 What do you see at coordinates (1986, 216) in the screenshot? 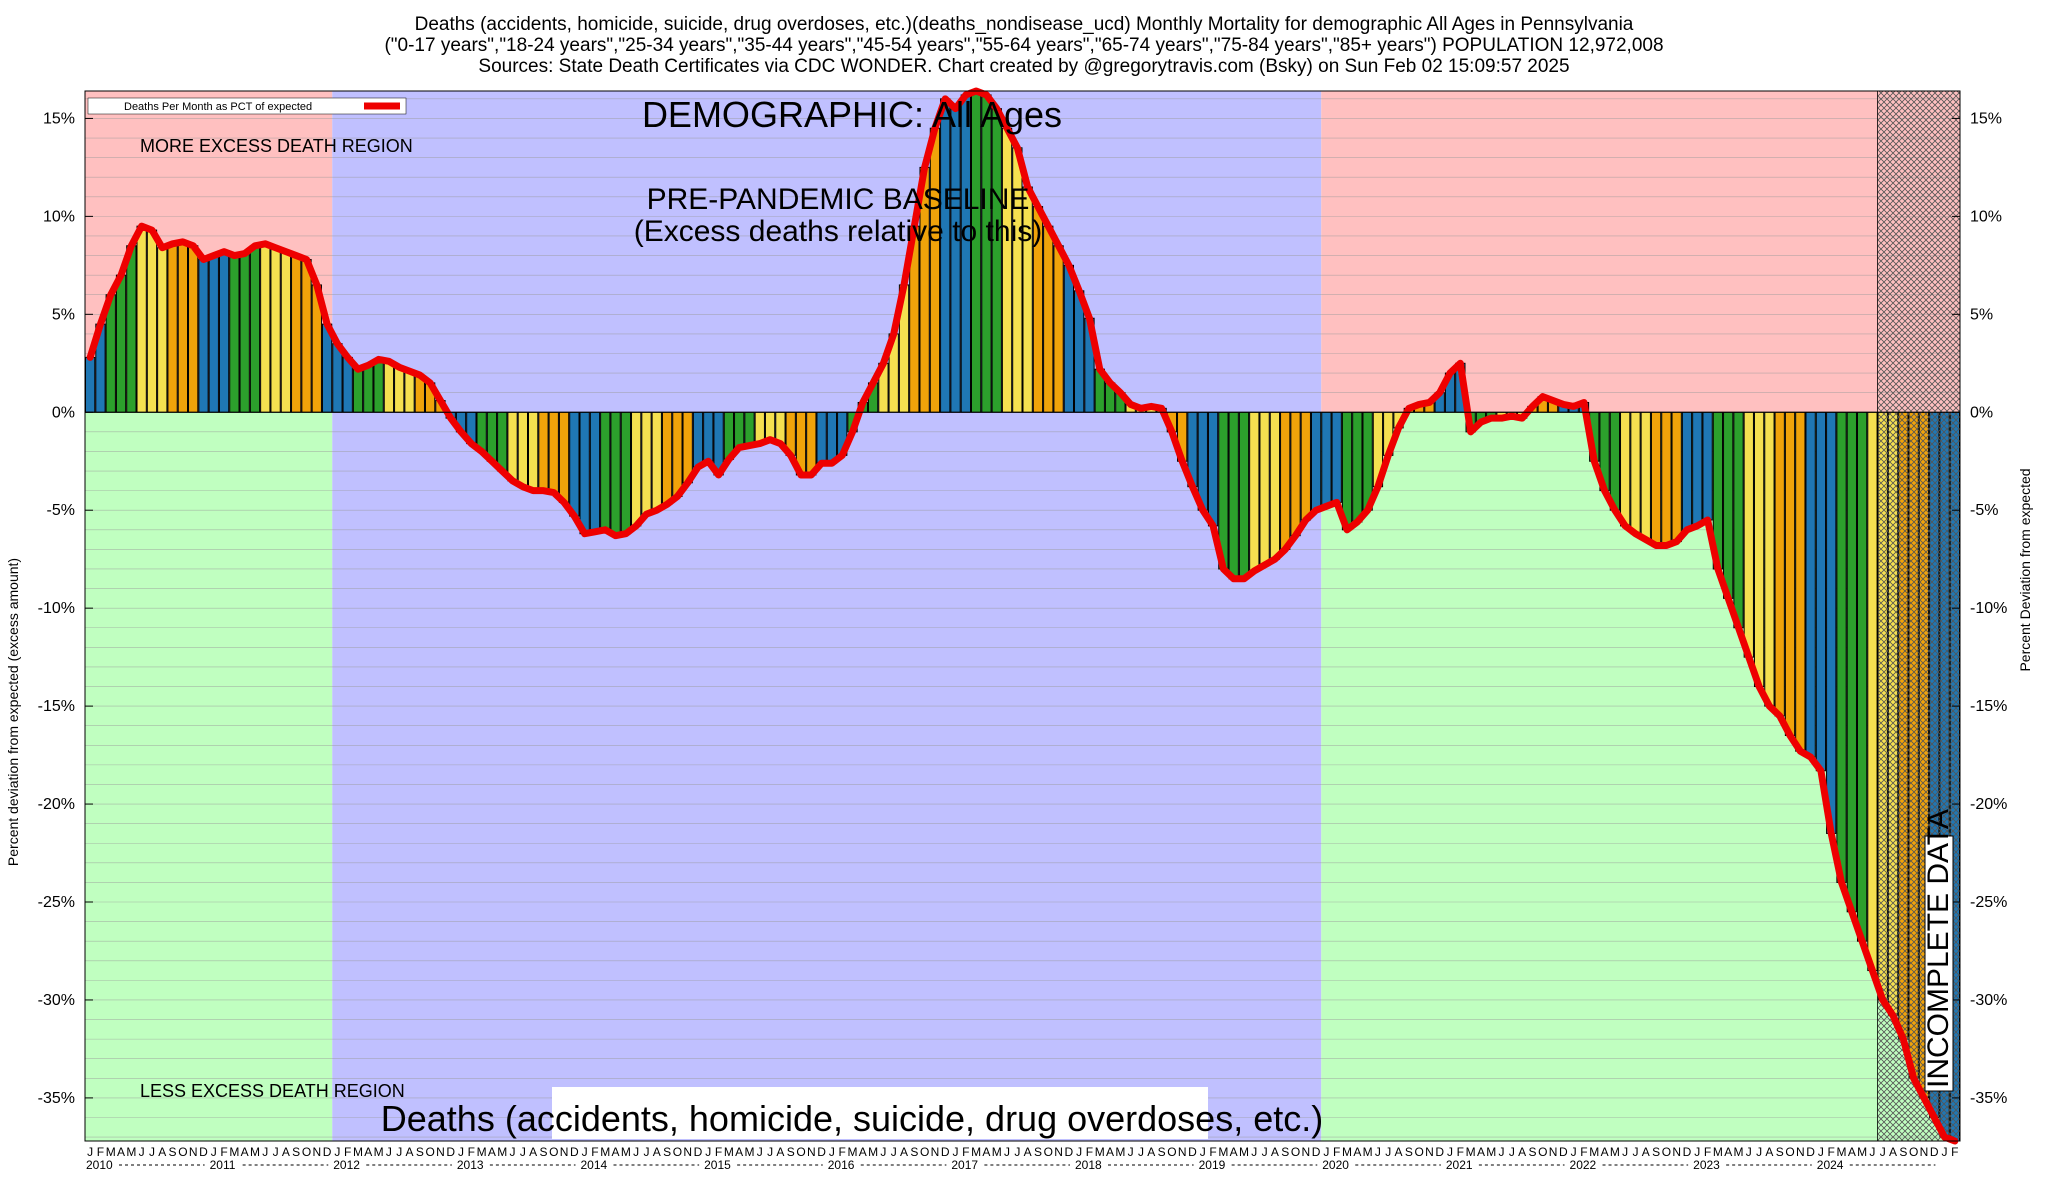
I see `y-tick-label-right: 10%` at bounding box center [1986, 216].